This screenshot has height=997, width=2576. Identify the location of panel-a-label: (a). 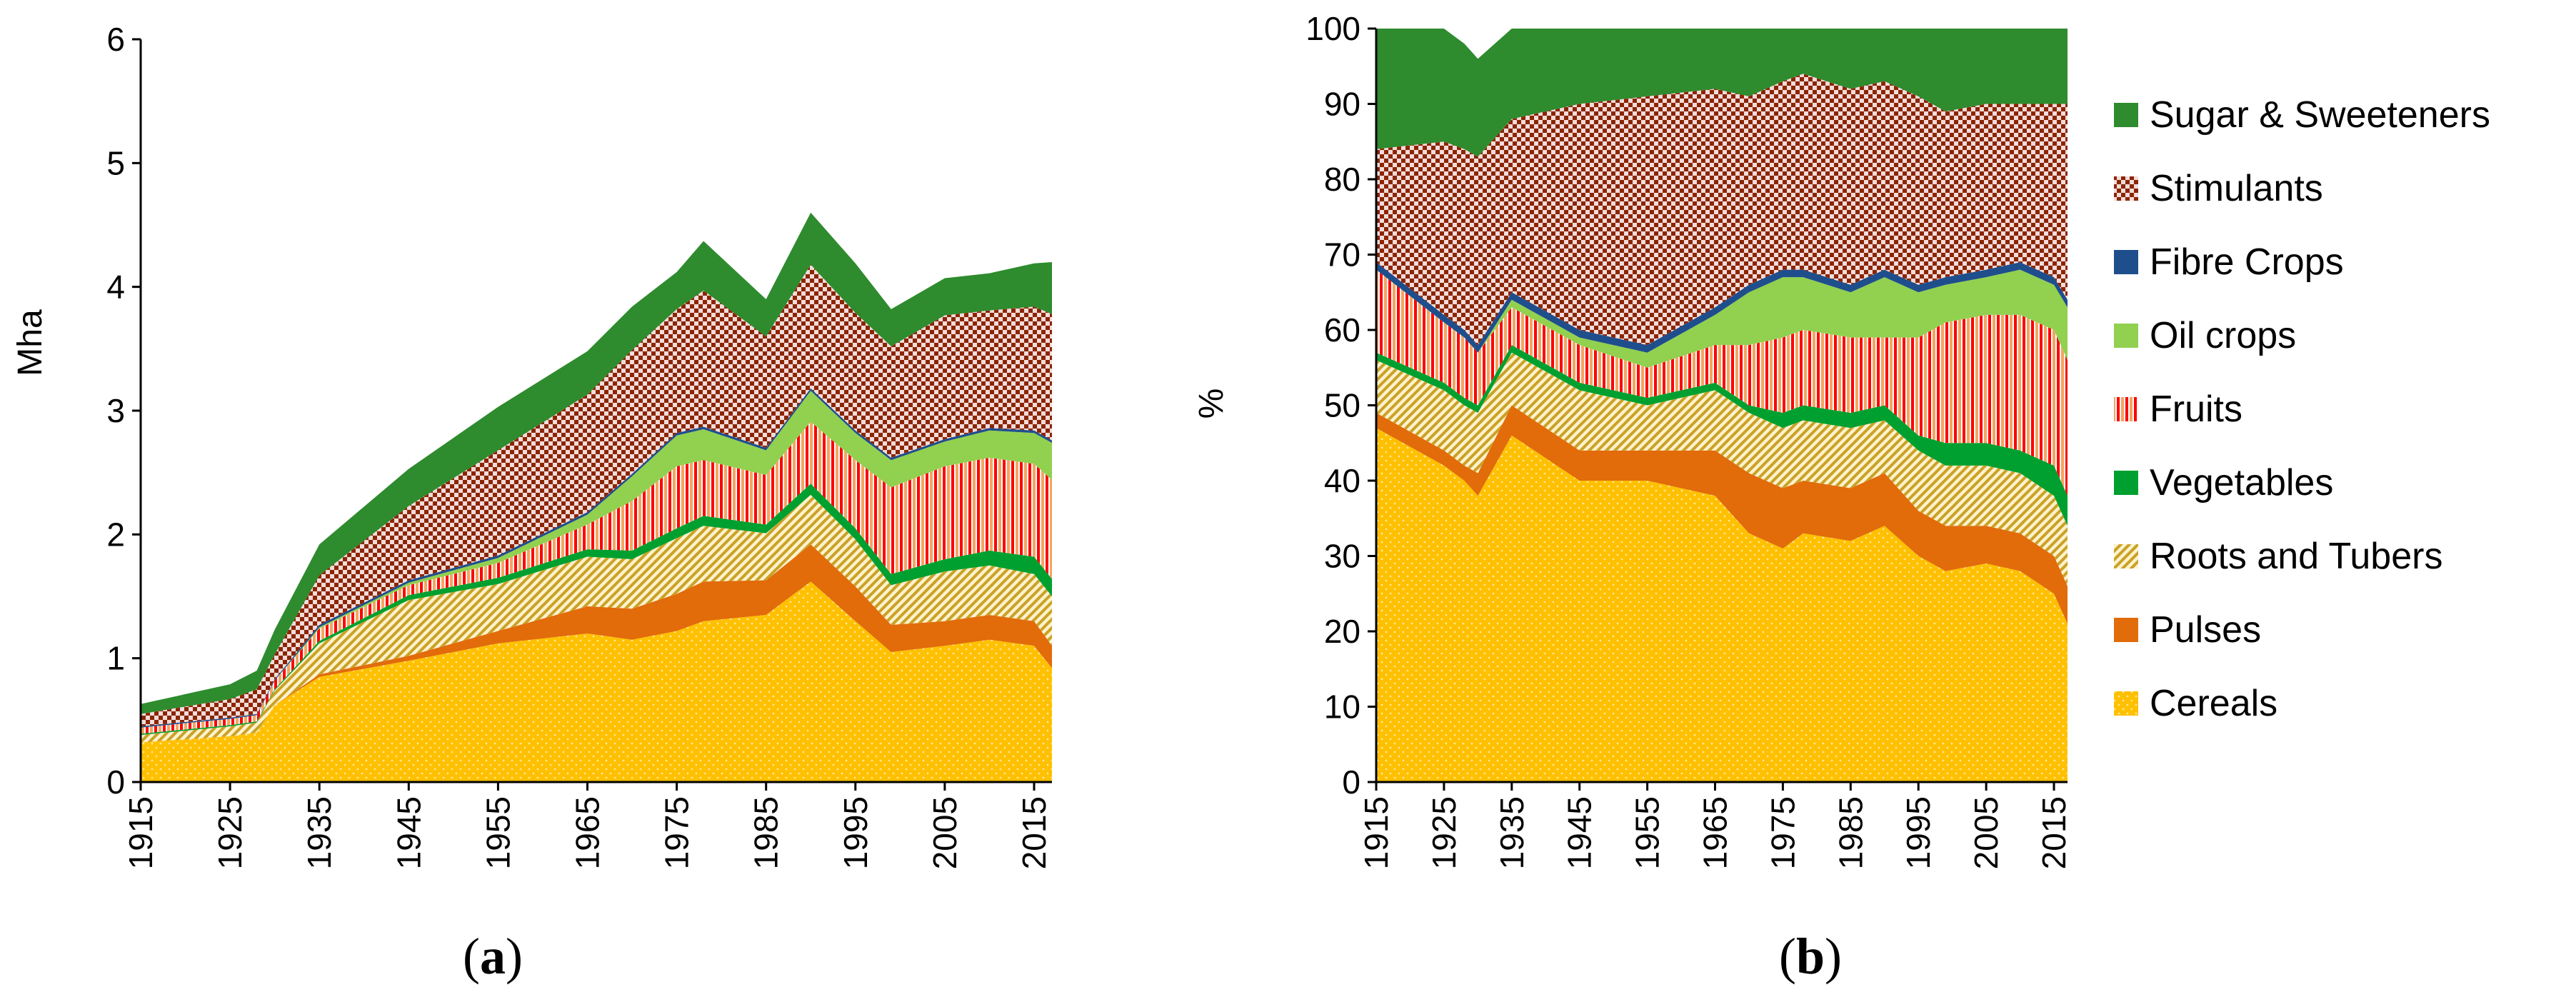
(493, 956).